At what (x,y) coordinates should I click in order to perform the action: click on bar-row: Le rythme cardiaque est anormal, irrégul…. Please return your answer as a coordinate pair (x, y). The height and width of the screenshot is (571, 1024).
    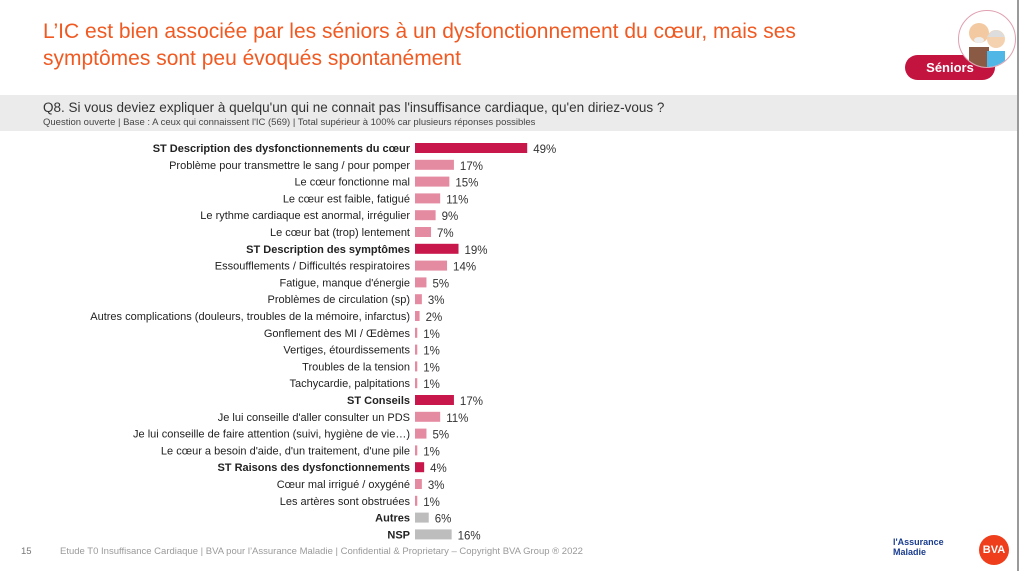
    Looking at the image, I should click on (329, 216).